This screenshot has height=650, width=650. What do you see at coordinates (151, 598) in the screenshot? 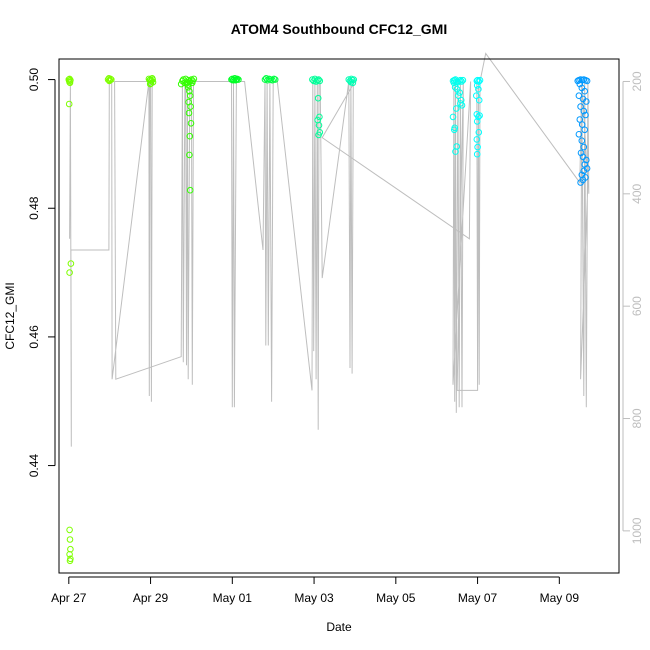
I see `x-tick-label: Apr 29` at bounding box center [151, 598].